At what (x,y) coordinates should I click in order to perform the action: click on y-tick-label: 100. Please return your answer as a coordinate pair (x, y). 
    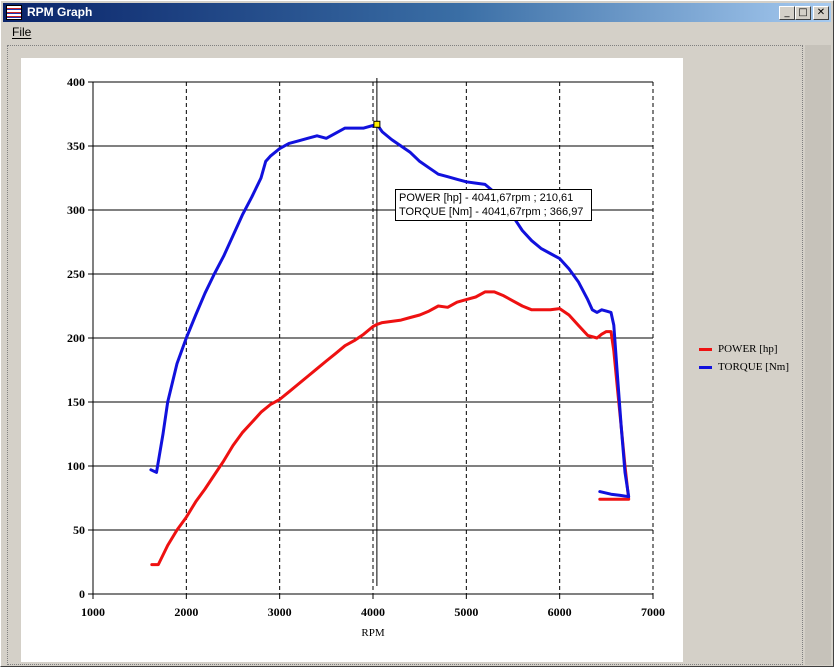
    Looking at the image, I should click on (76, 466).